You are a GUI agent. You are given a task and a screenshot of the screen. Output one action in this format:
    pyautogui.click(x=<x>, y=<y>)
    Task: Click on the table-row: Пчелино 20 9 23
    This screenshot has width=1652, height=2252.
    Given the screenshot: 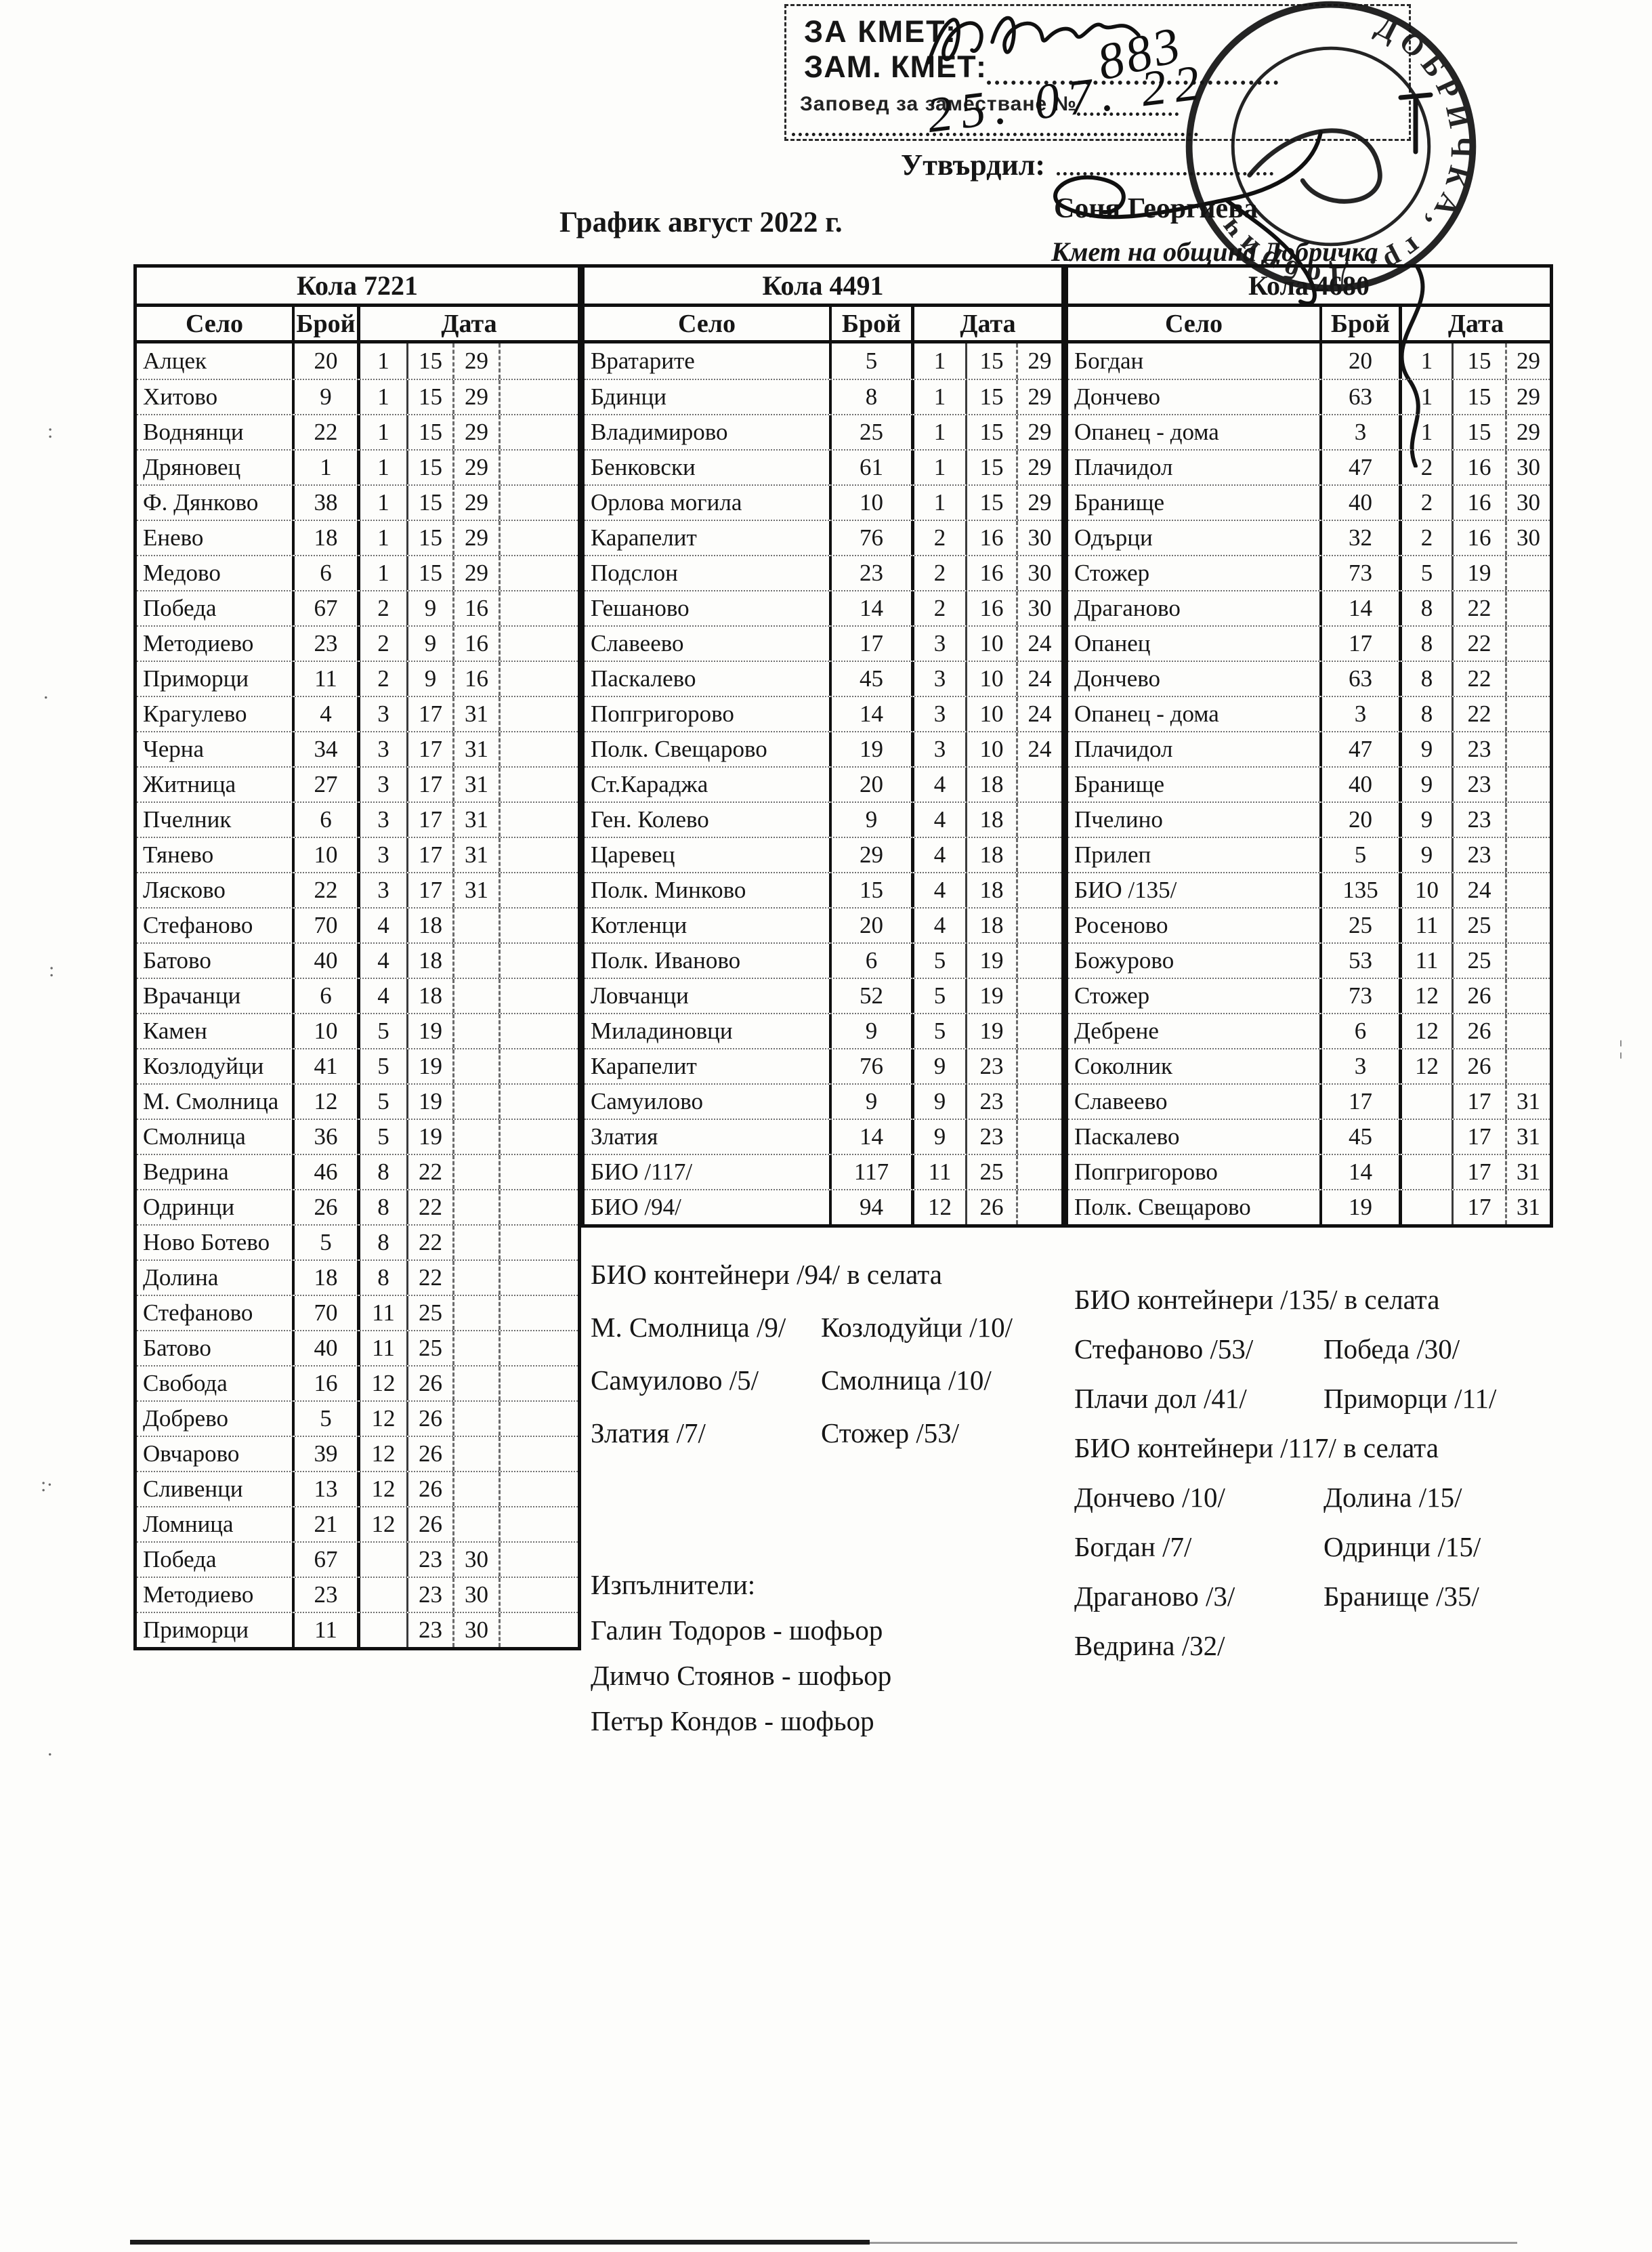 What is the action you would take?
    pyautogui.click(x=1309, y=819)
    